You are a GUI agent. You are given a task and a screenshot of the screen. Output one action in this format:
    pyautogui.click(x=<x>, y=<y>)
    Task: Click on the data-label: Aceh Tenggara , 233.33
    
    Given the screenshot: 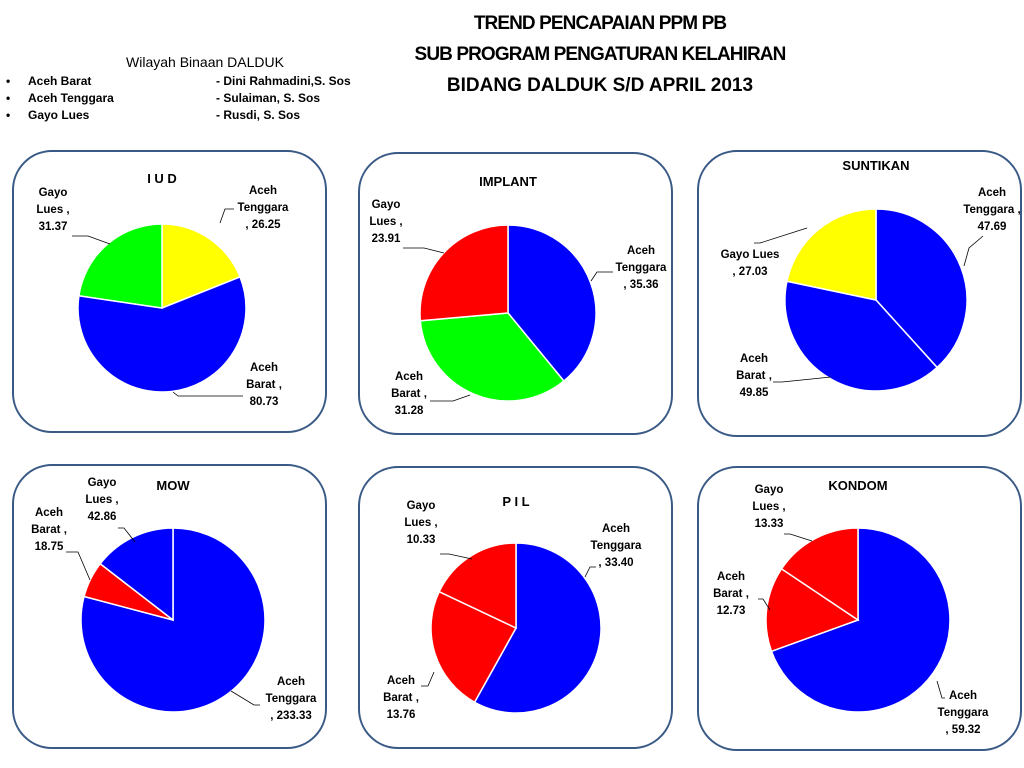 What is the action you would take?
    pyautogui.click(x=291, y=699)
    